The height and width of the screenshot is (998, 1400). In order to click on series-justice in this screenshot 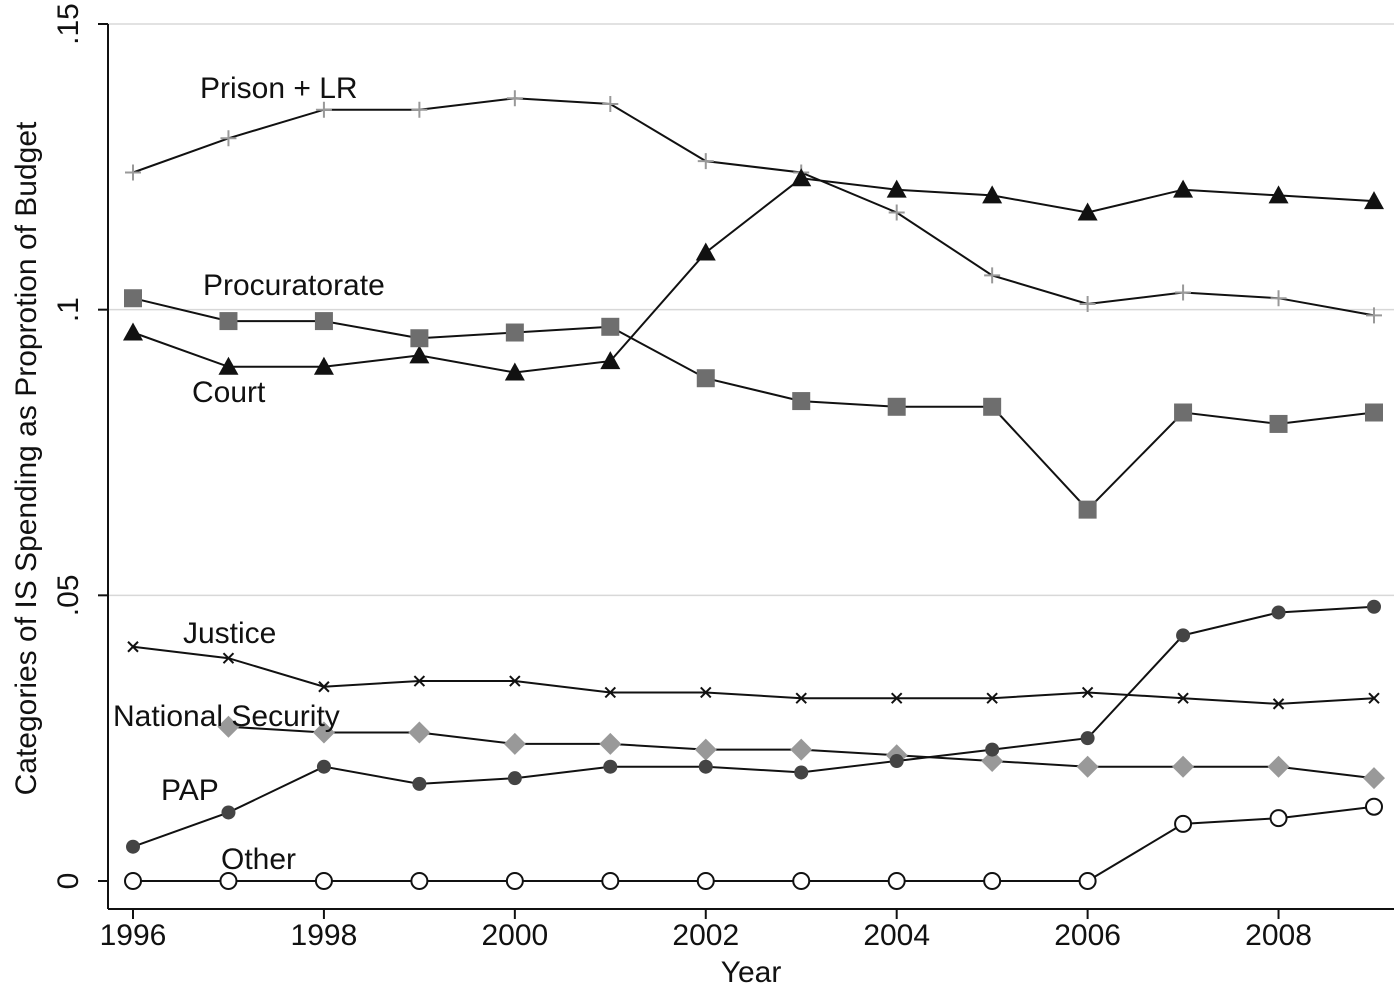, I will do `click(753, 675)`.